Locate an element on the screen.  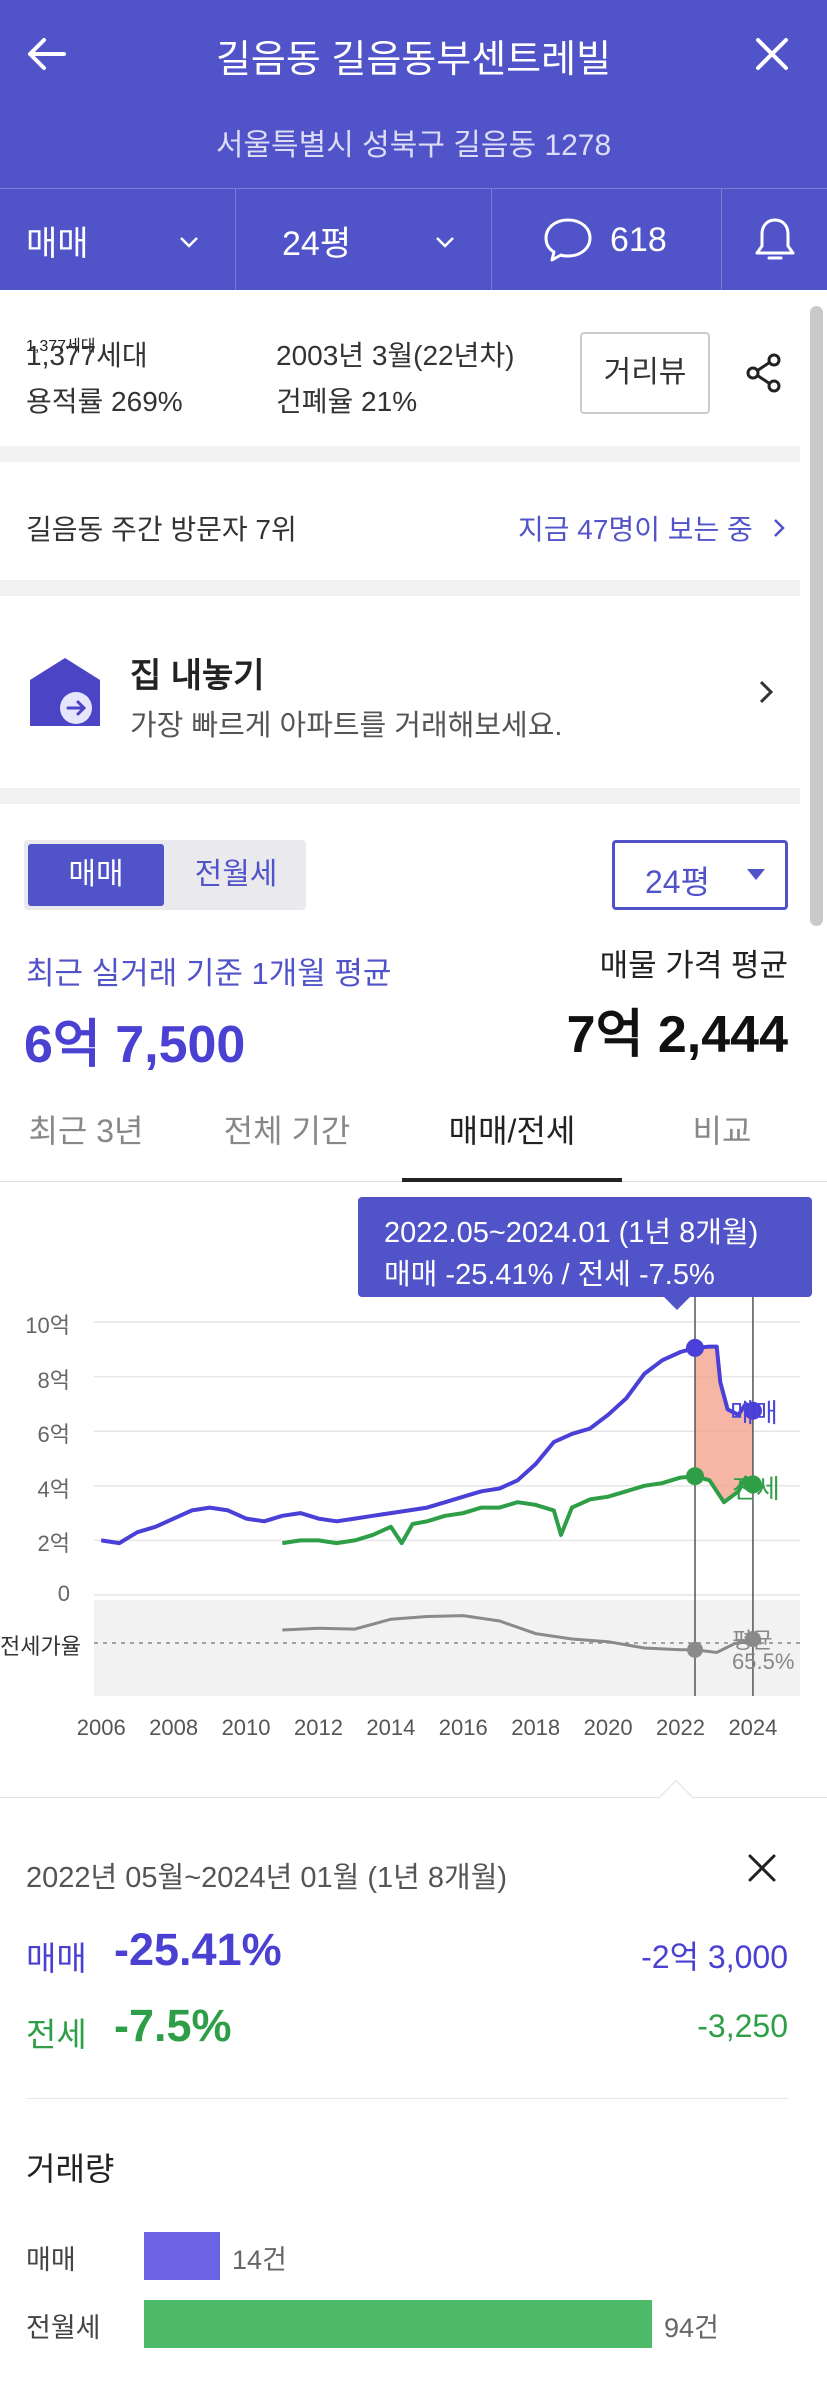
tab-buy-rent: 매매/전세 is located at coordinates (512, 1144).